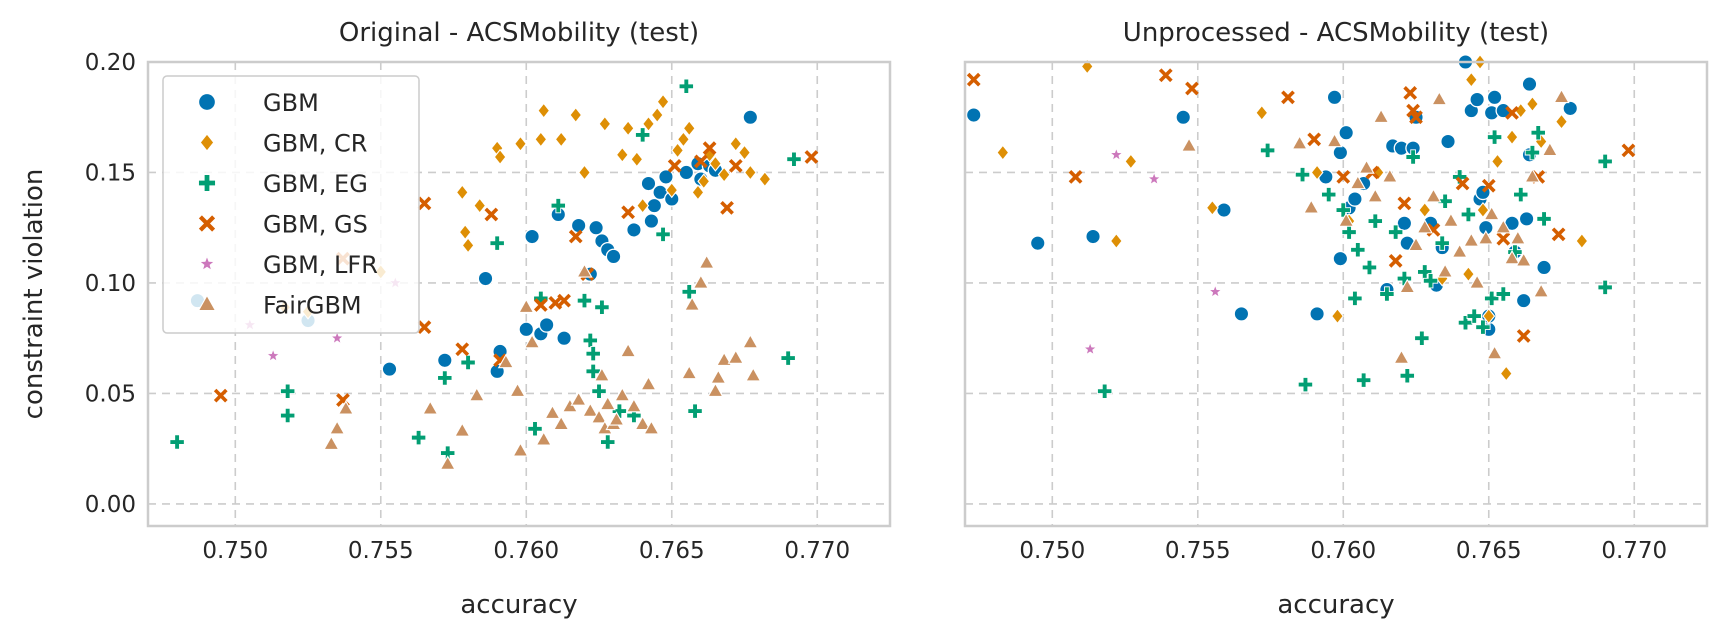  Describe the element at coordinates (1198, 551) in the screenshot. I see `x-tick-label: 0.755` at that location.